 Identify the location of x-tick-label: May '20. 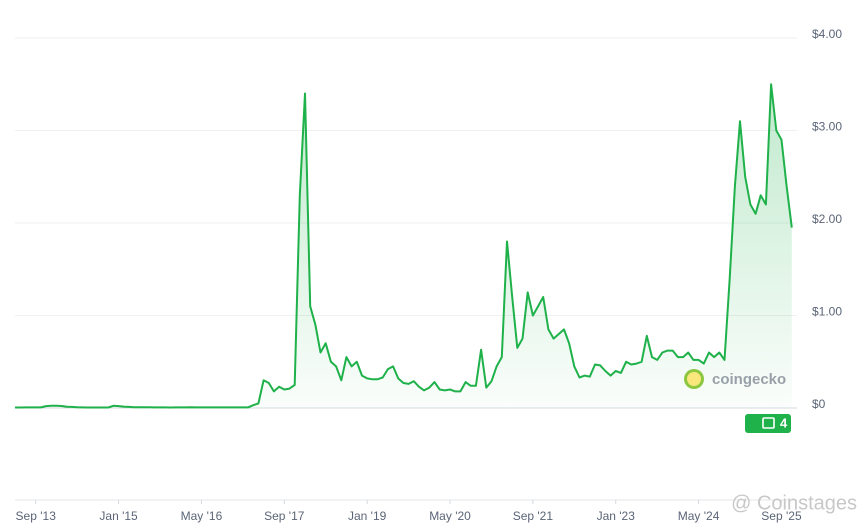
(450, 516).